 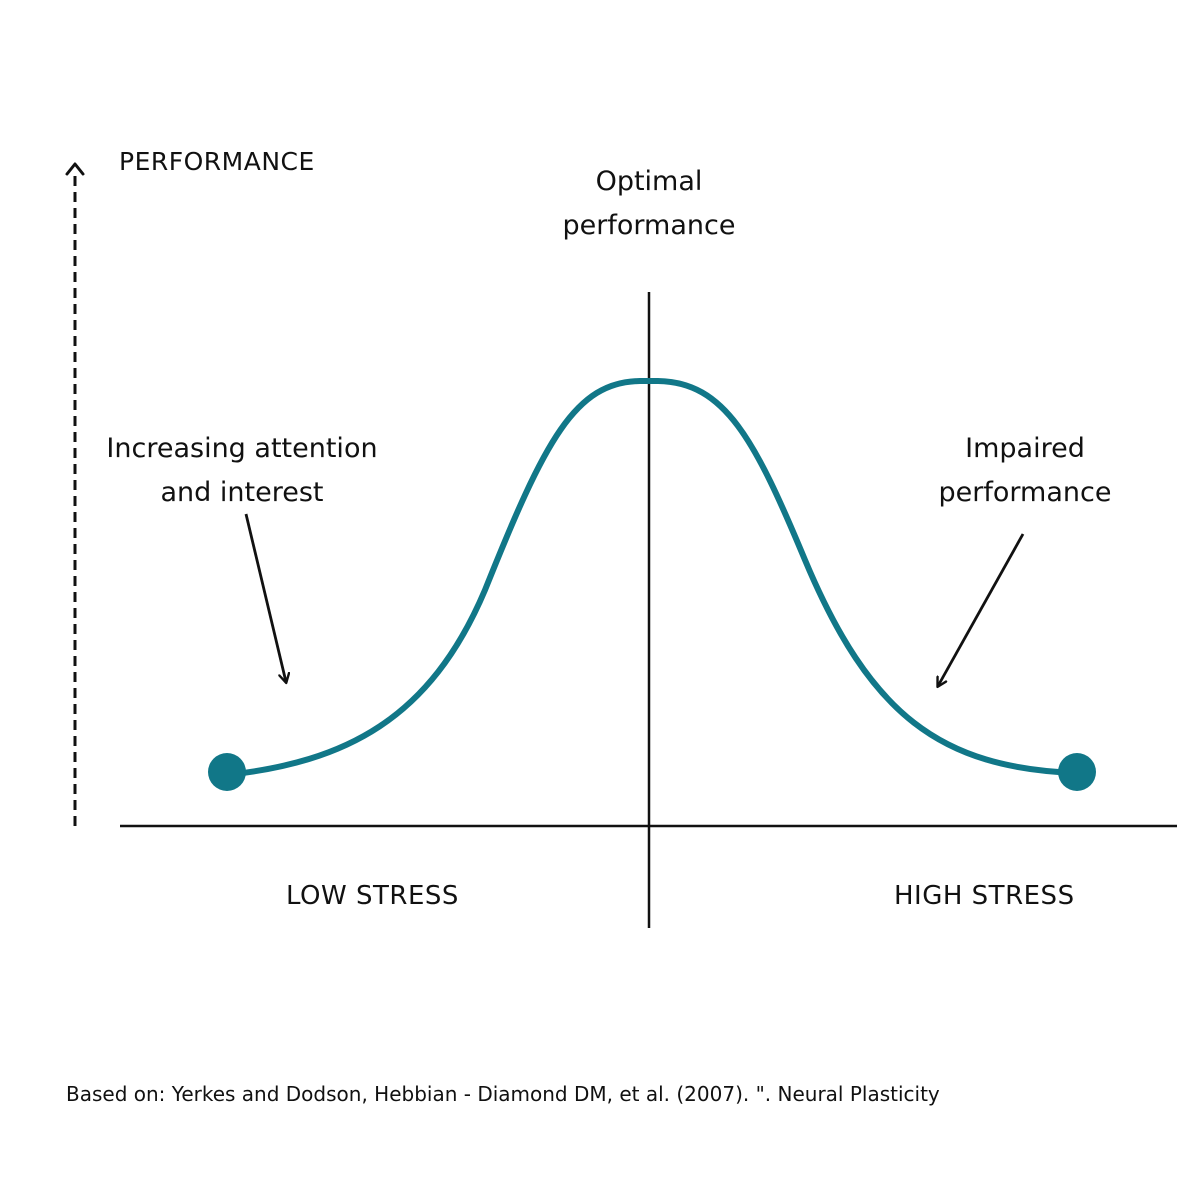 I want to click on increasing-attention-line-1: Increasing attention, so click(x=242, y=448).